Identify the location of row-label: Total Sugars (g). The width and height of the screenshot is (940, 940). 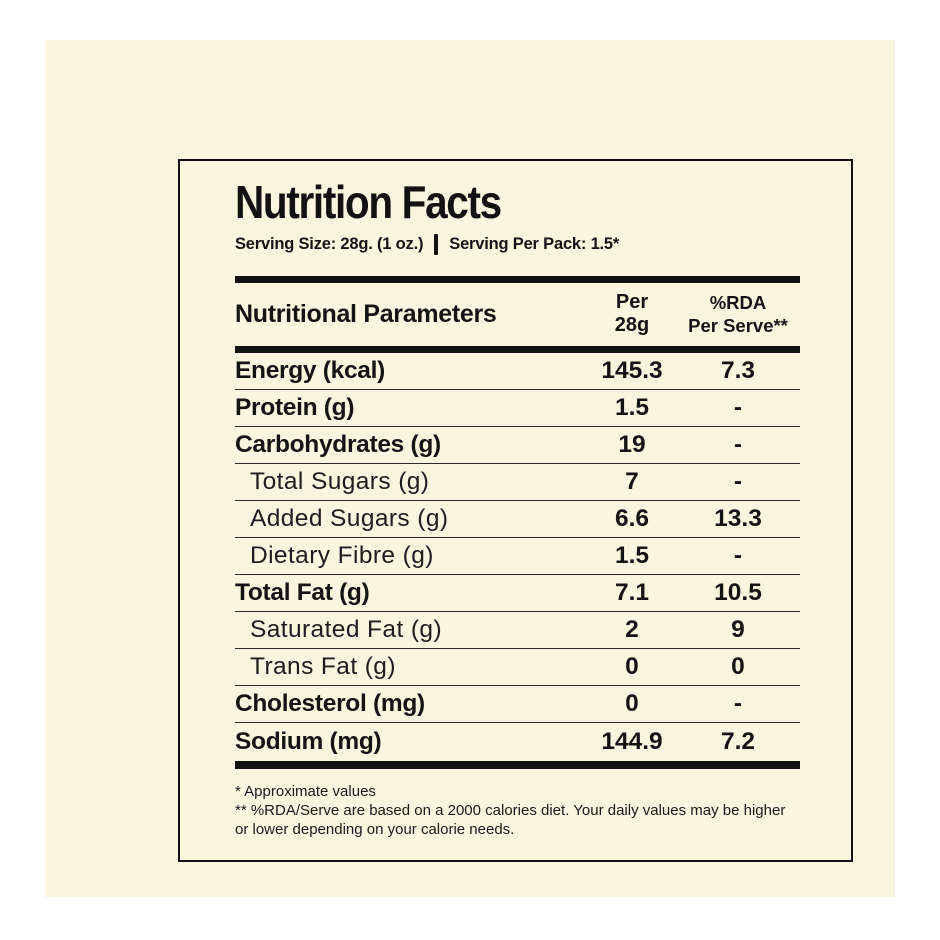
(340, 482).